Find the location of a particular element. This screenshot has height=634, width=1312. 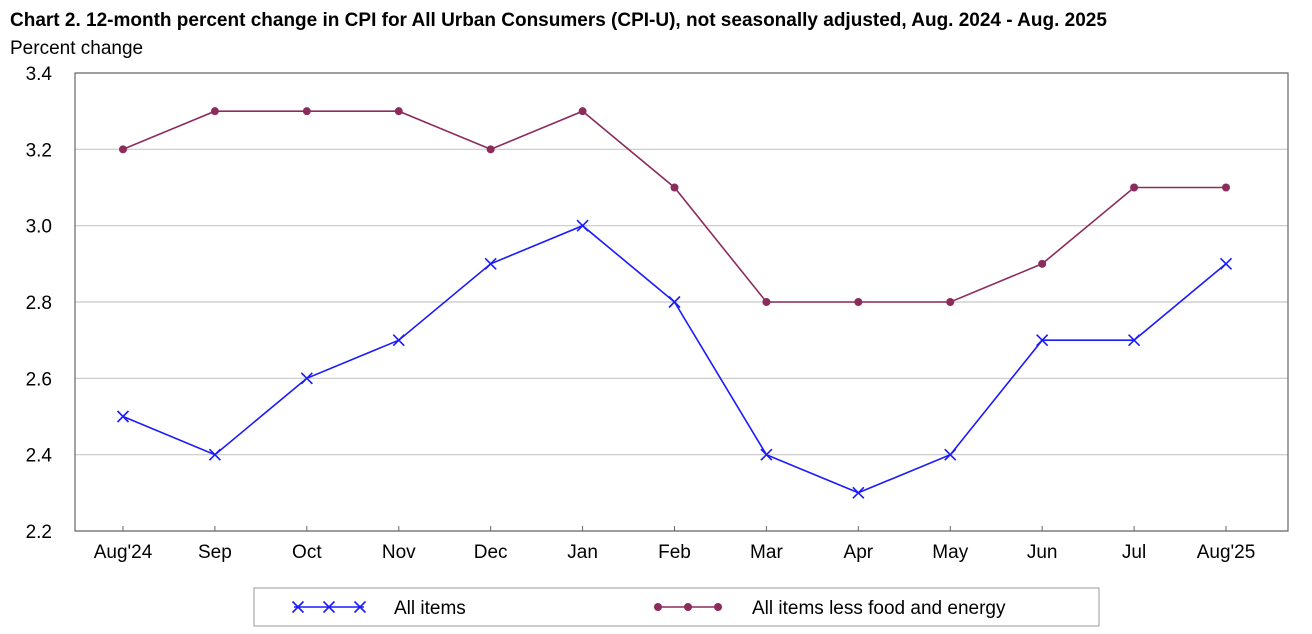

x-tick-label: Feb is located at coordinates (674, 552).